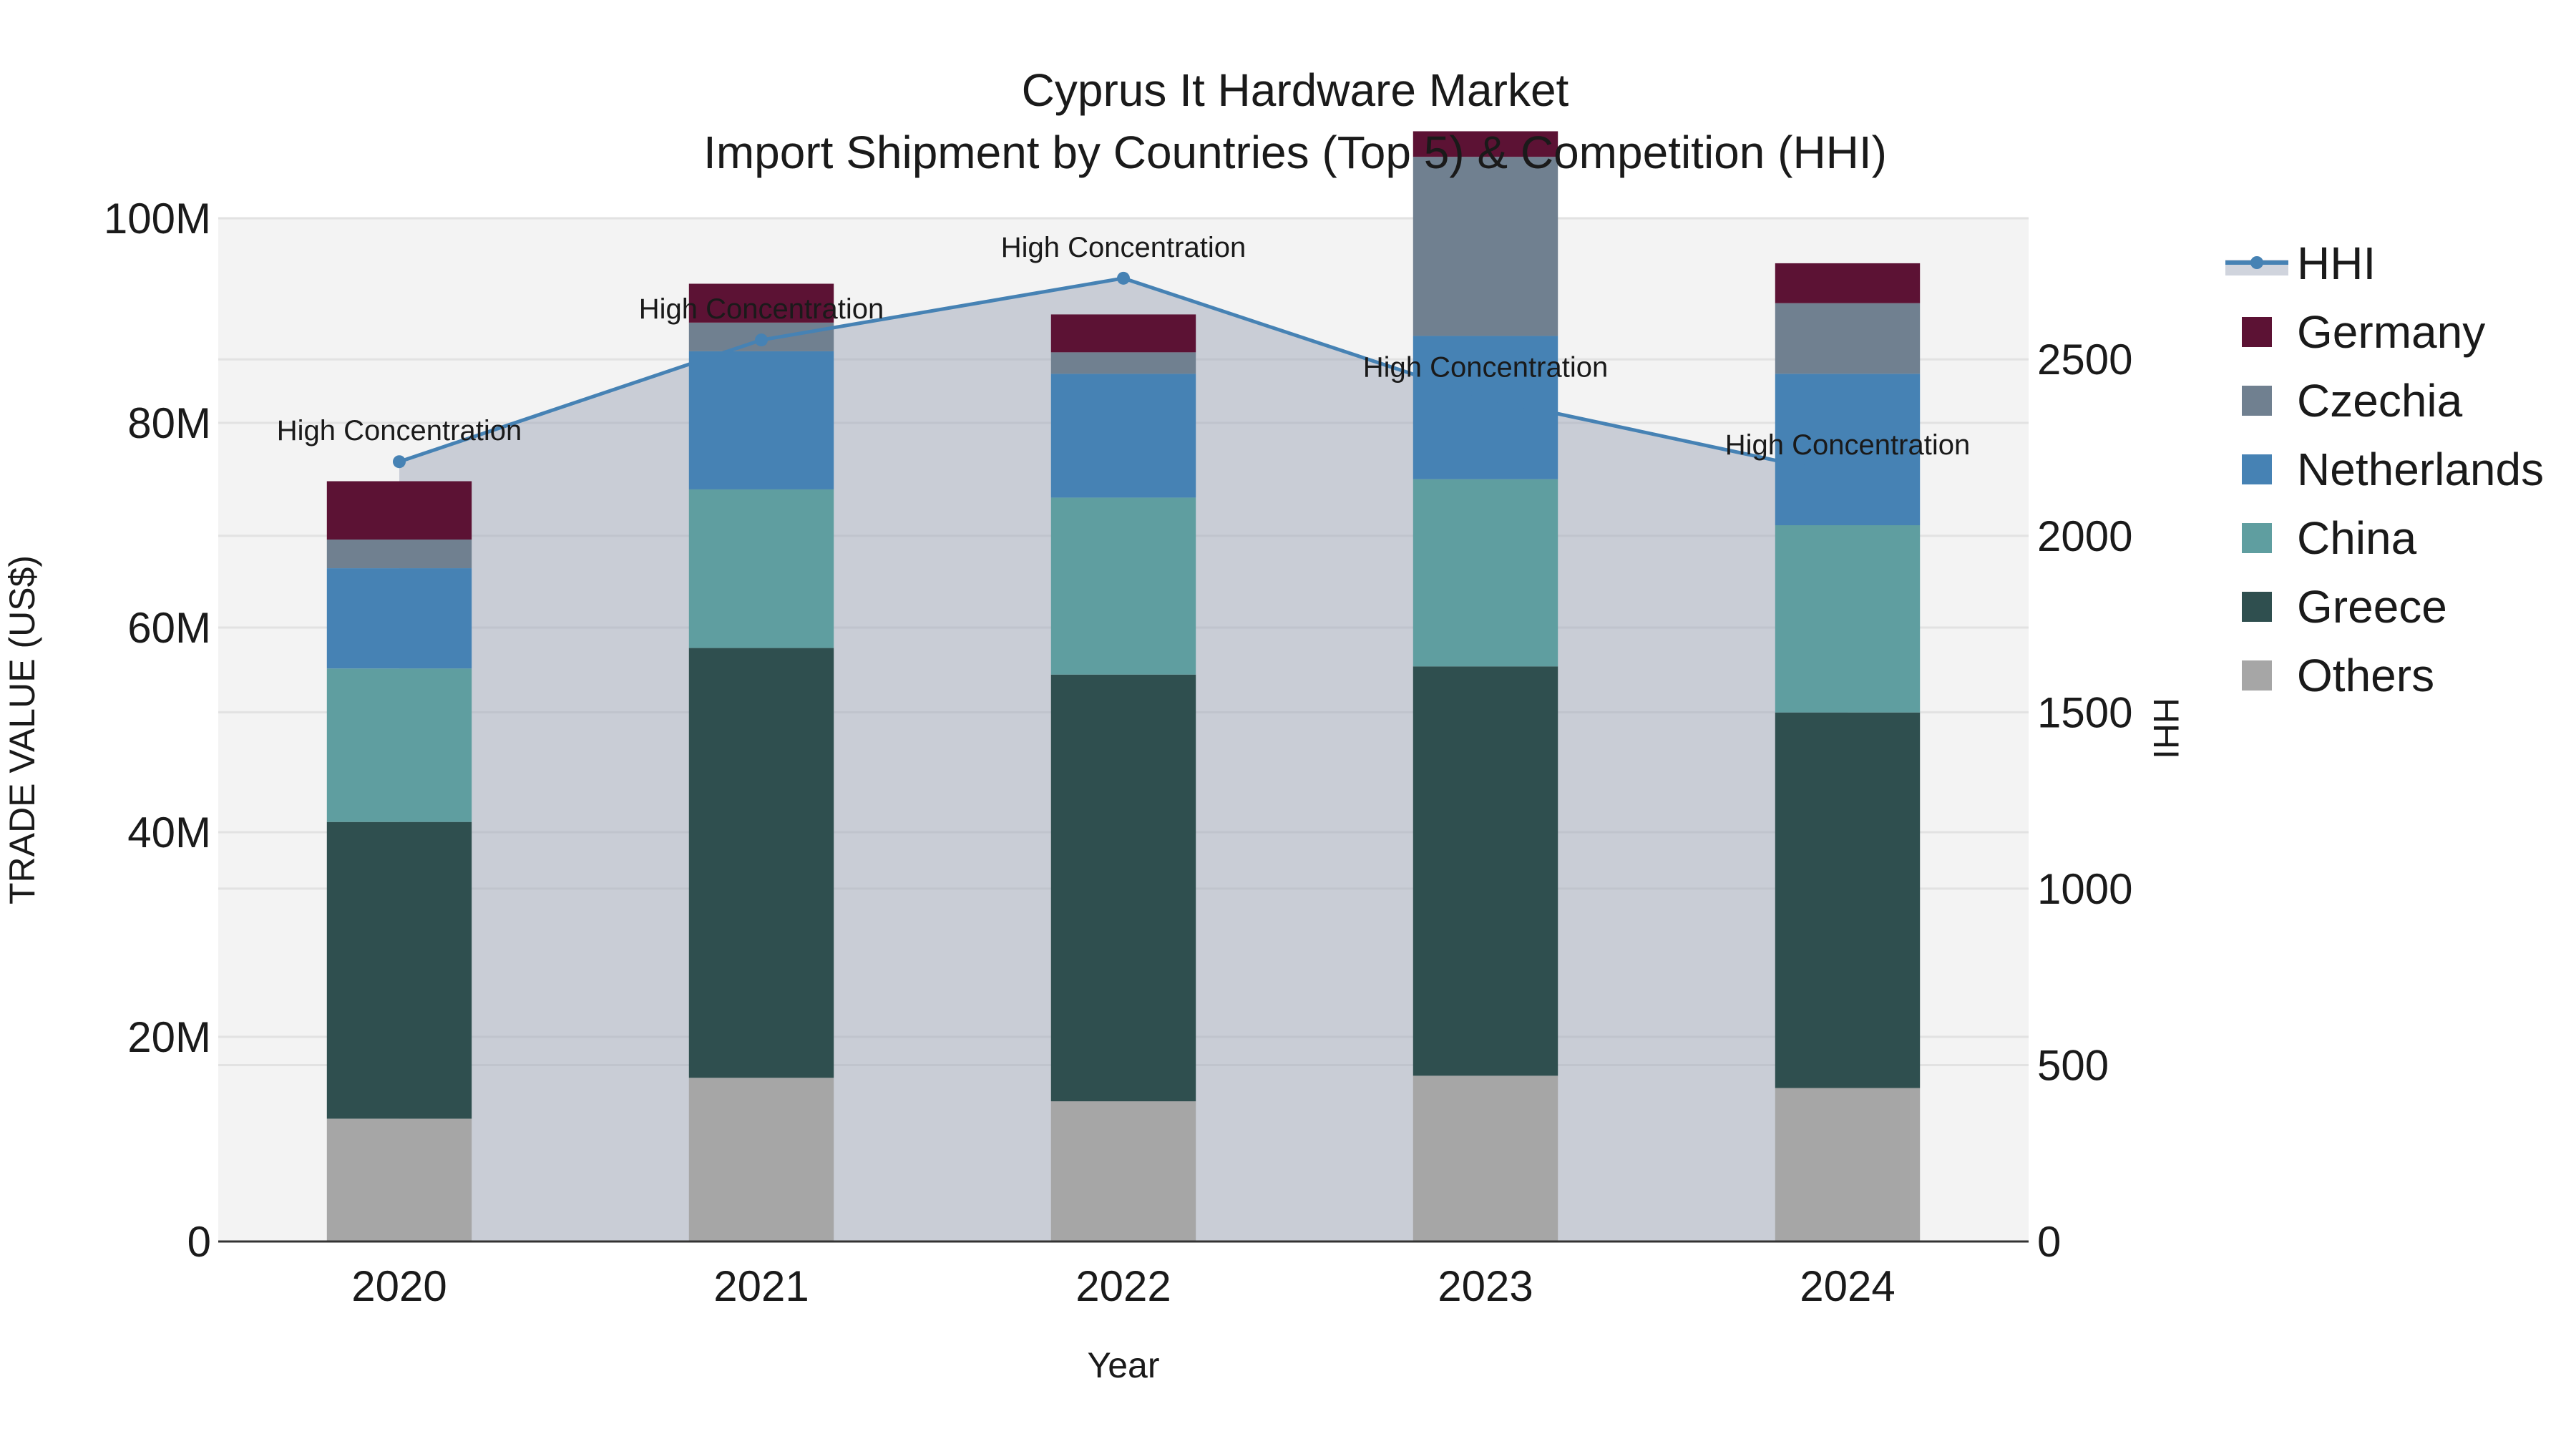 The image size is (2576, 1449). I want to click on hhi-annotation-2020: High Concentration, so click(399, 431).